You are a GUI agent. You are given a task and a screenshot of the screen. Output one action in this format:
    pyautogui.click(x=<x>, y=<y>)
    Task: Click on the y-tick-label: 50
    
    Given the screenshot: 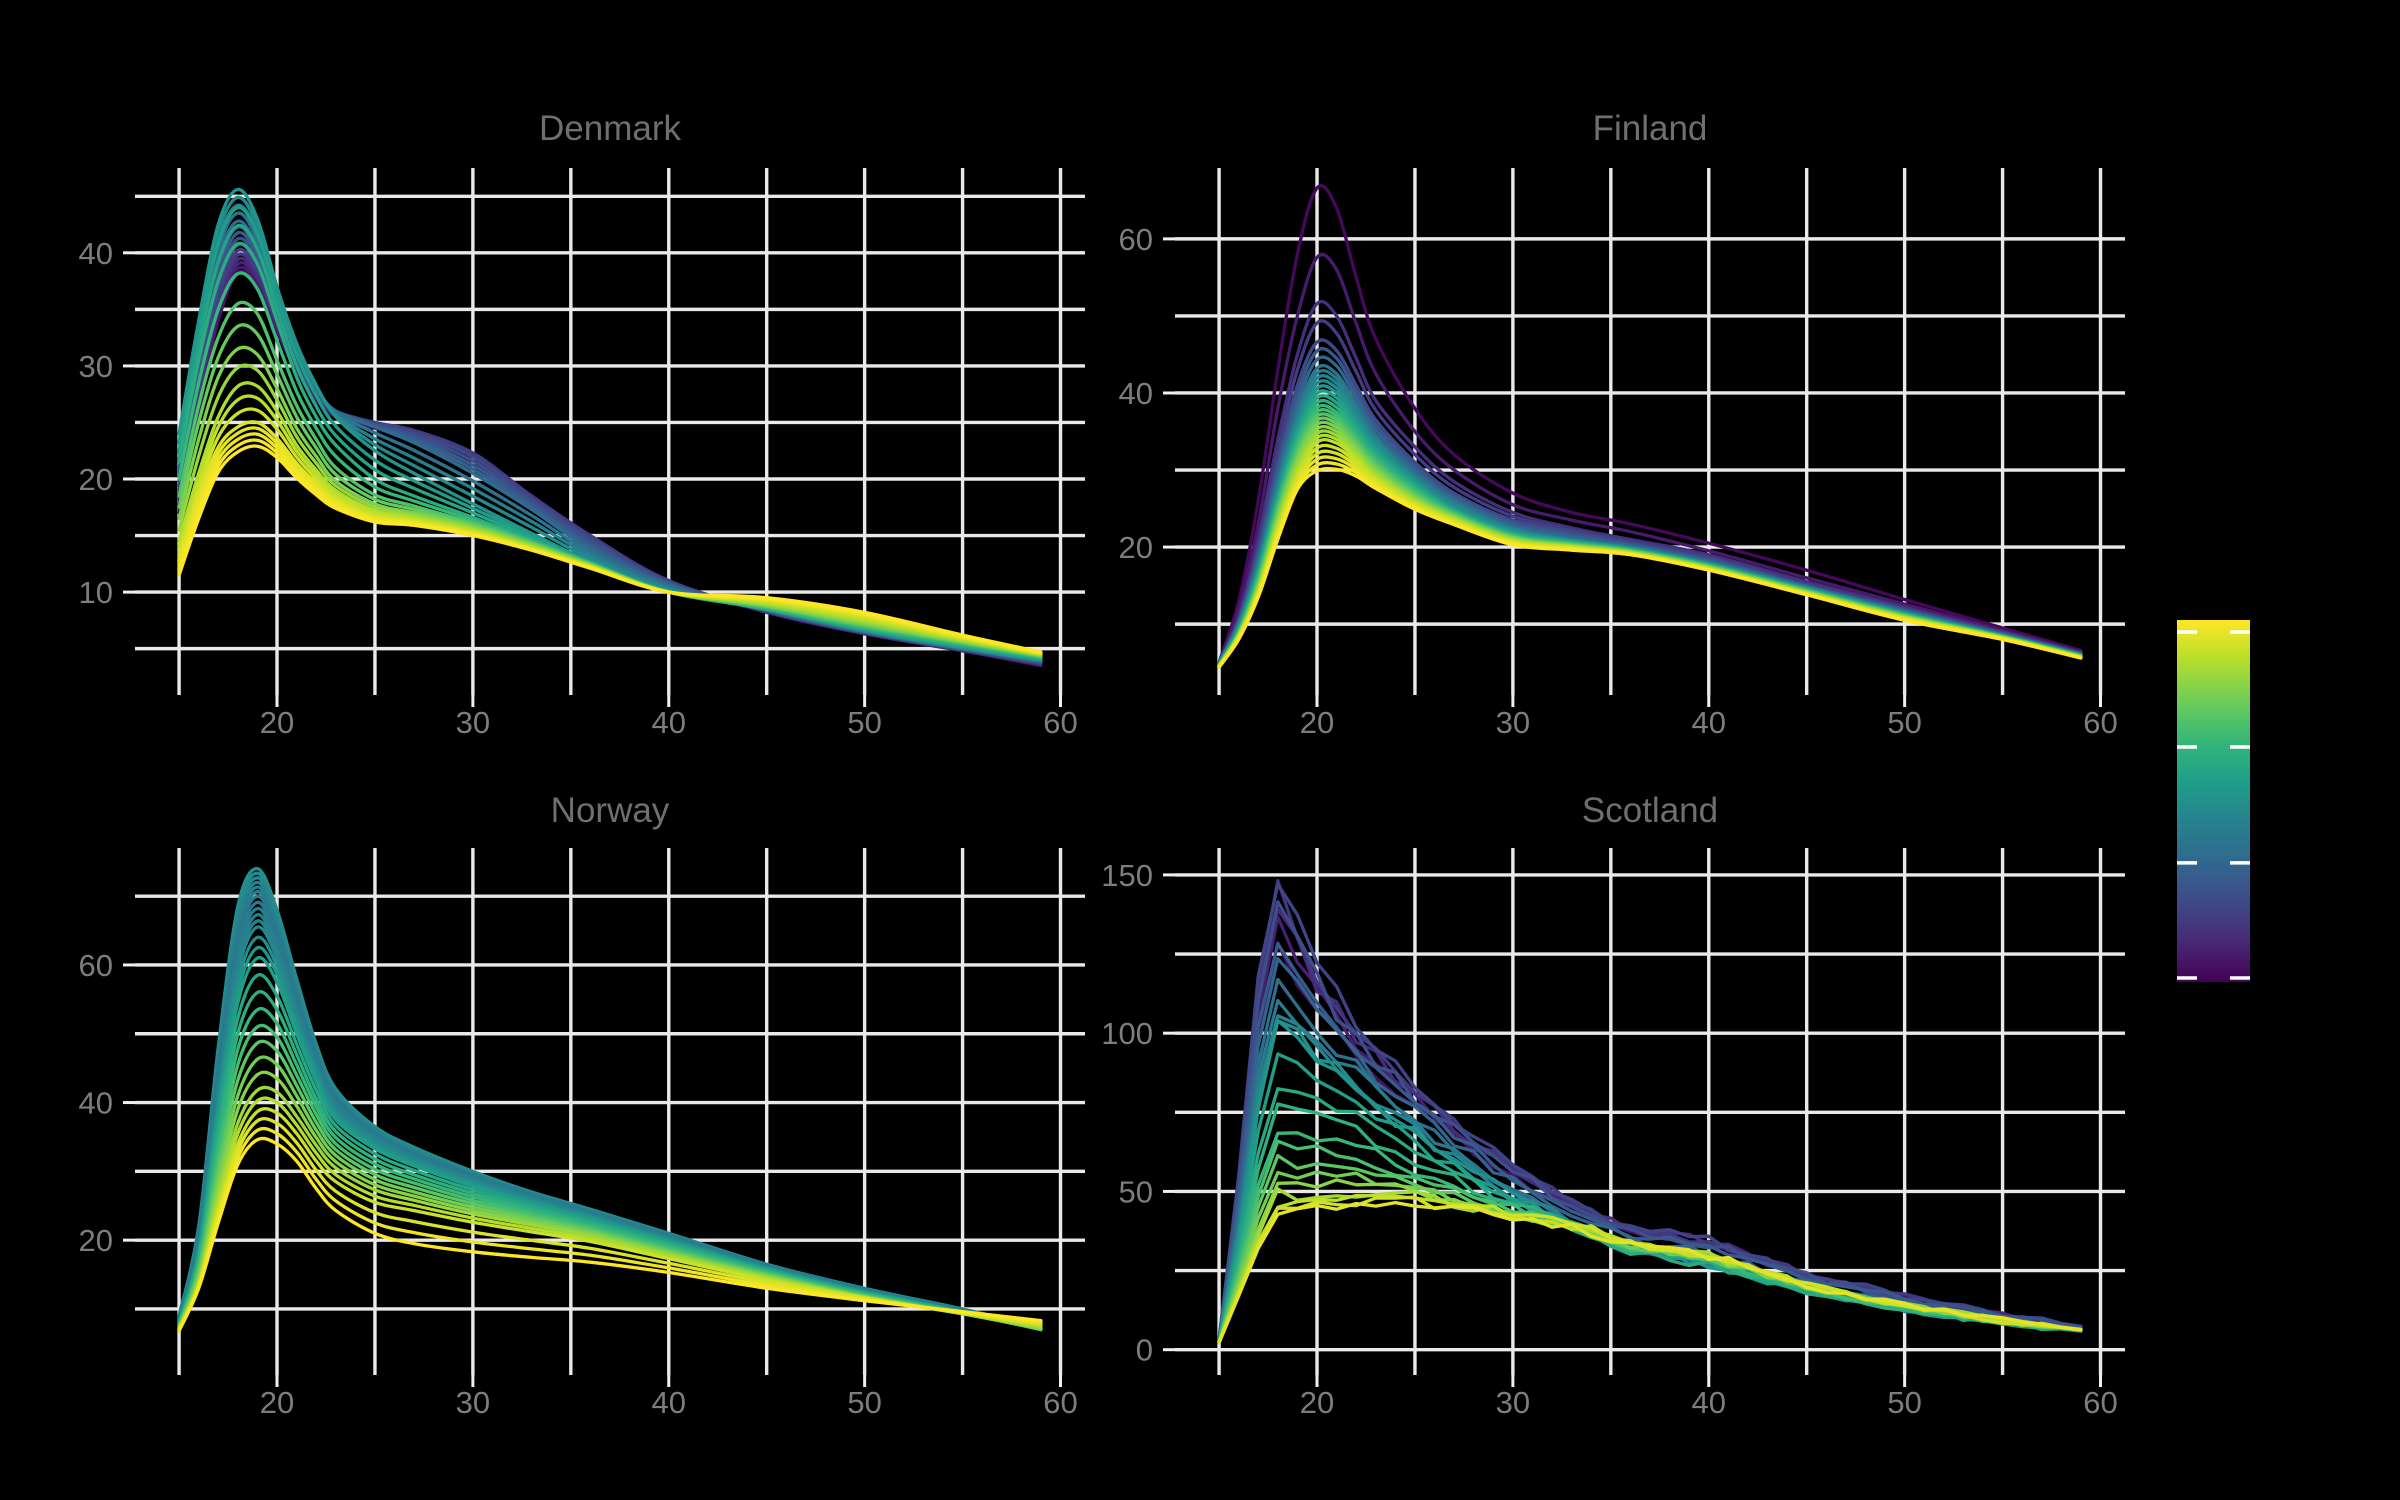 What is the action you would take?
    pyautogui.click(x=1136, y=1191)
    